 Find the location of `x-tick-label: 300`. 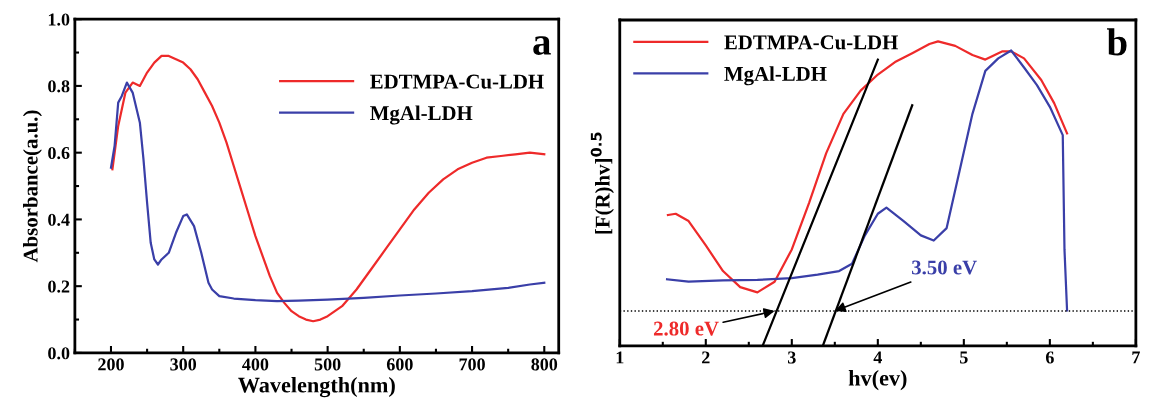

x-tick-label: 300 is located at coordinates (183, 364).